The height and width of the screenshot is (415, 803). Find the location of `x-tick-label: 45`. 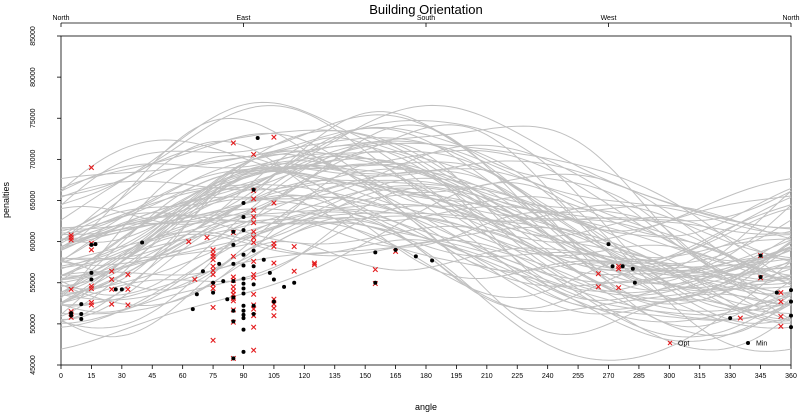

x-tick-label: 45 is located at coordinates (152, 376).